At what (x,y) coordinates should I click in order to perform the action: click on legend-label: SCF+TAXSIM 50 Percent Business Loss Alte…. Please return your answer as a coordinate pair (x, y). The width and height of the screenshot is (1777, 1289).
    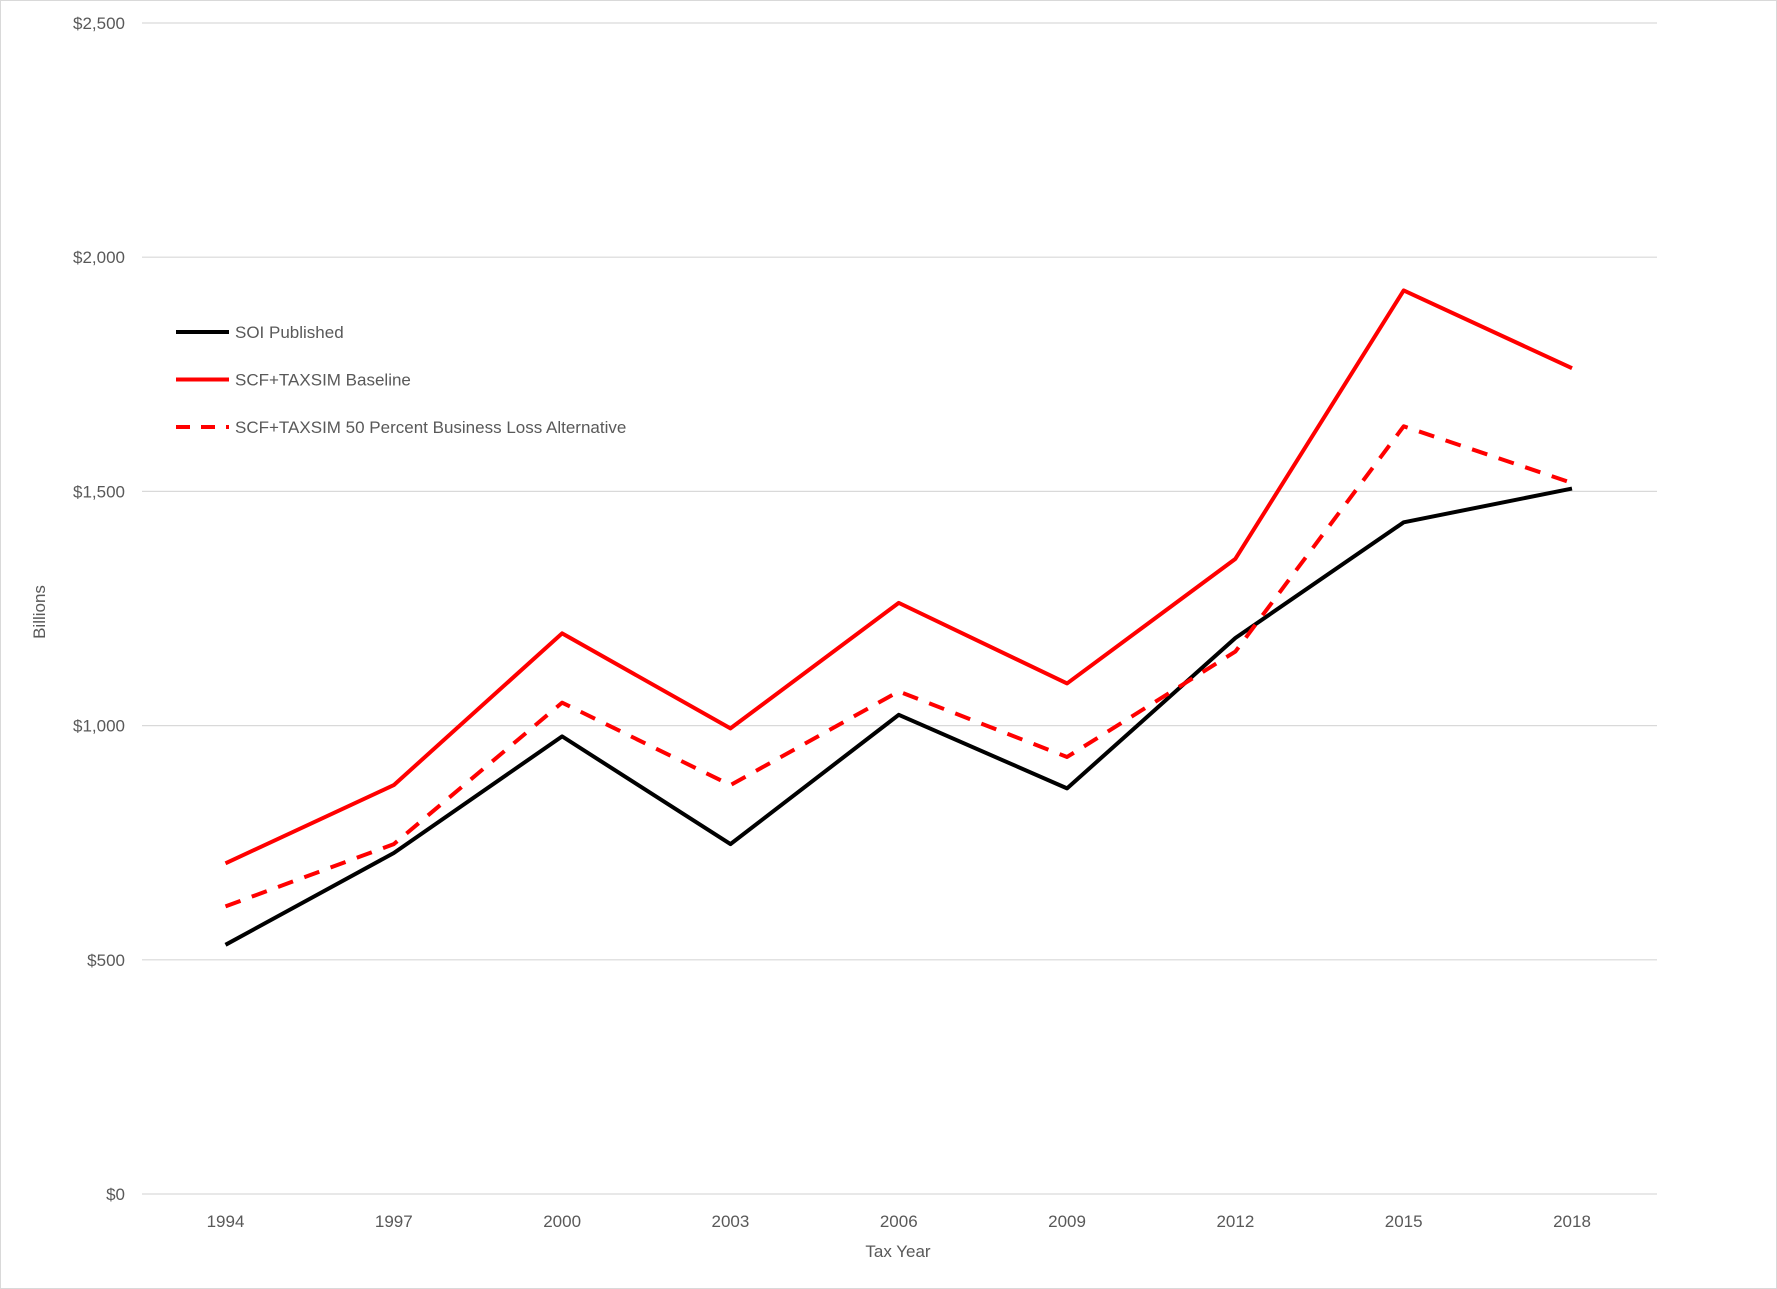
    Looking at the image, I should click on (430, 427).